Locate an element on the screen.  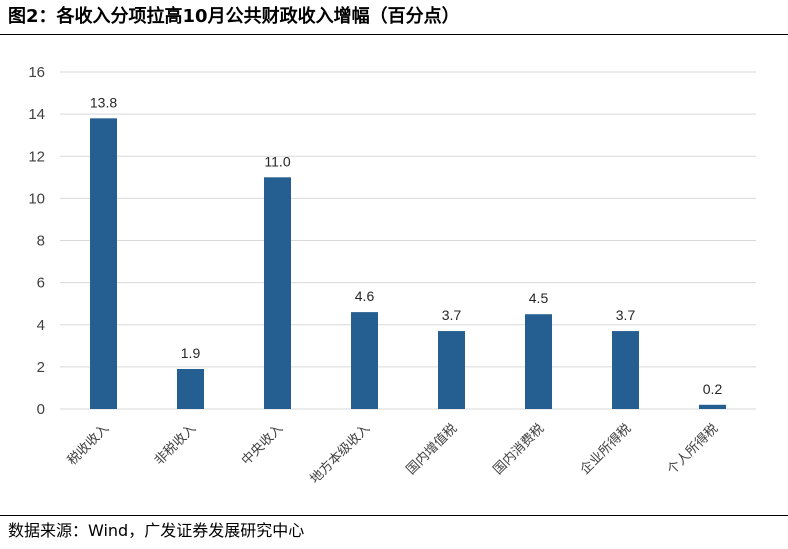
y-tick-label: 12 is located at coordinates (36, 156).